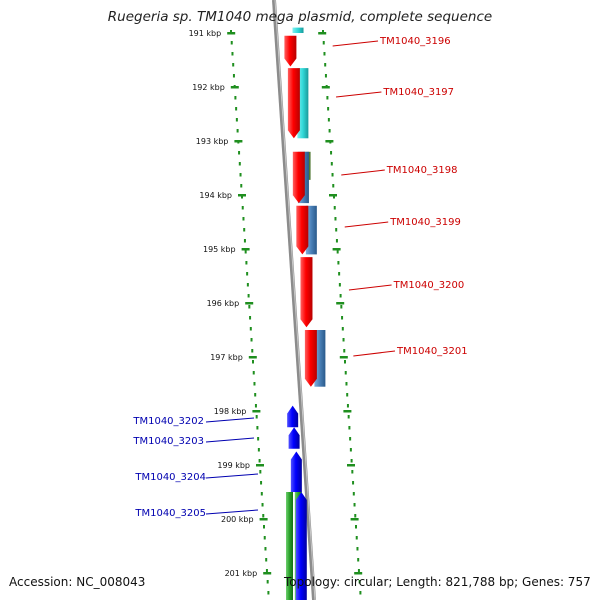 This screenshot has height=600, width=600. What do you see at coordinates (170, 513) in the screenshot?
I see `gene-label: TM1040_3205` at bounding box center [170, 513].